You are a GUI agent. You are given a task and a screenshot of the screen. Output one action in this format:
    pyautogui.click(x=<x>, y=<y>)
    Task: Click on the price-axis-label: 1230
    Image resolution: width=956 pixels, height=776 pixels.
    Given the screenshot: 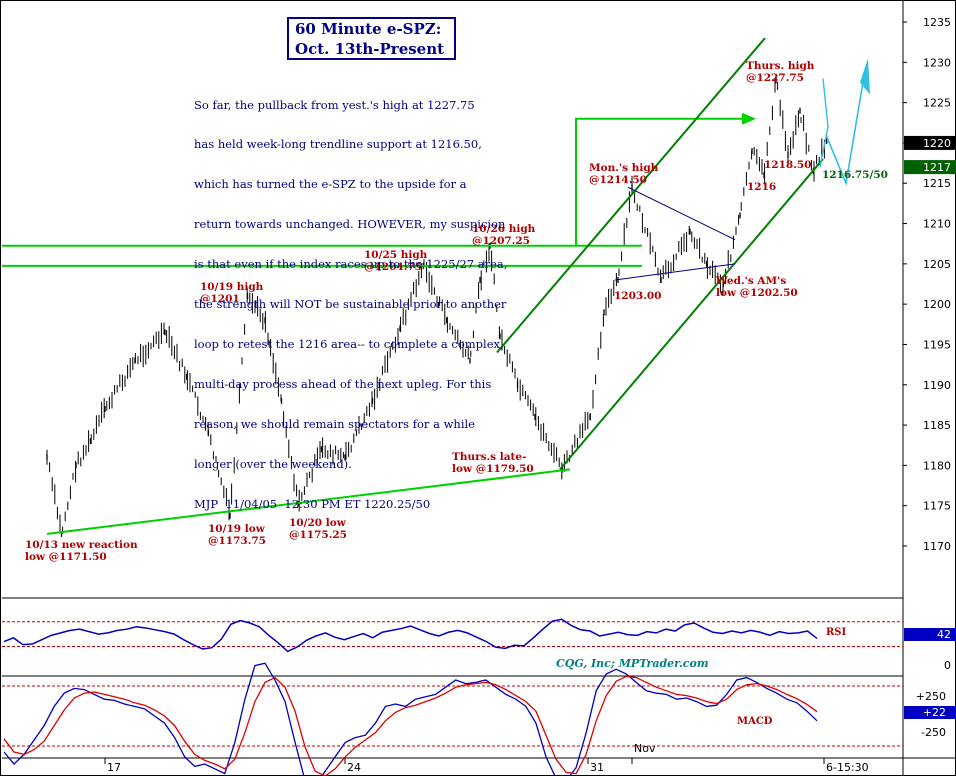 What is the action you would take?
    pyautogui.click(x=937, y=62)
    